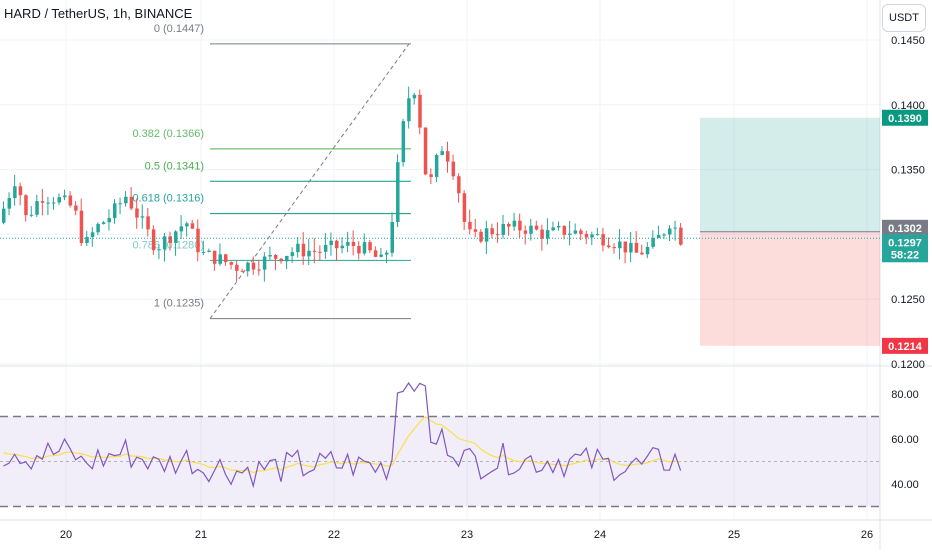  What do you see at coordinates (179, 304) in the screenshot?
I see `fib-level-label: 1 (0.1235)` at bounding box center [179, 304].